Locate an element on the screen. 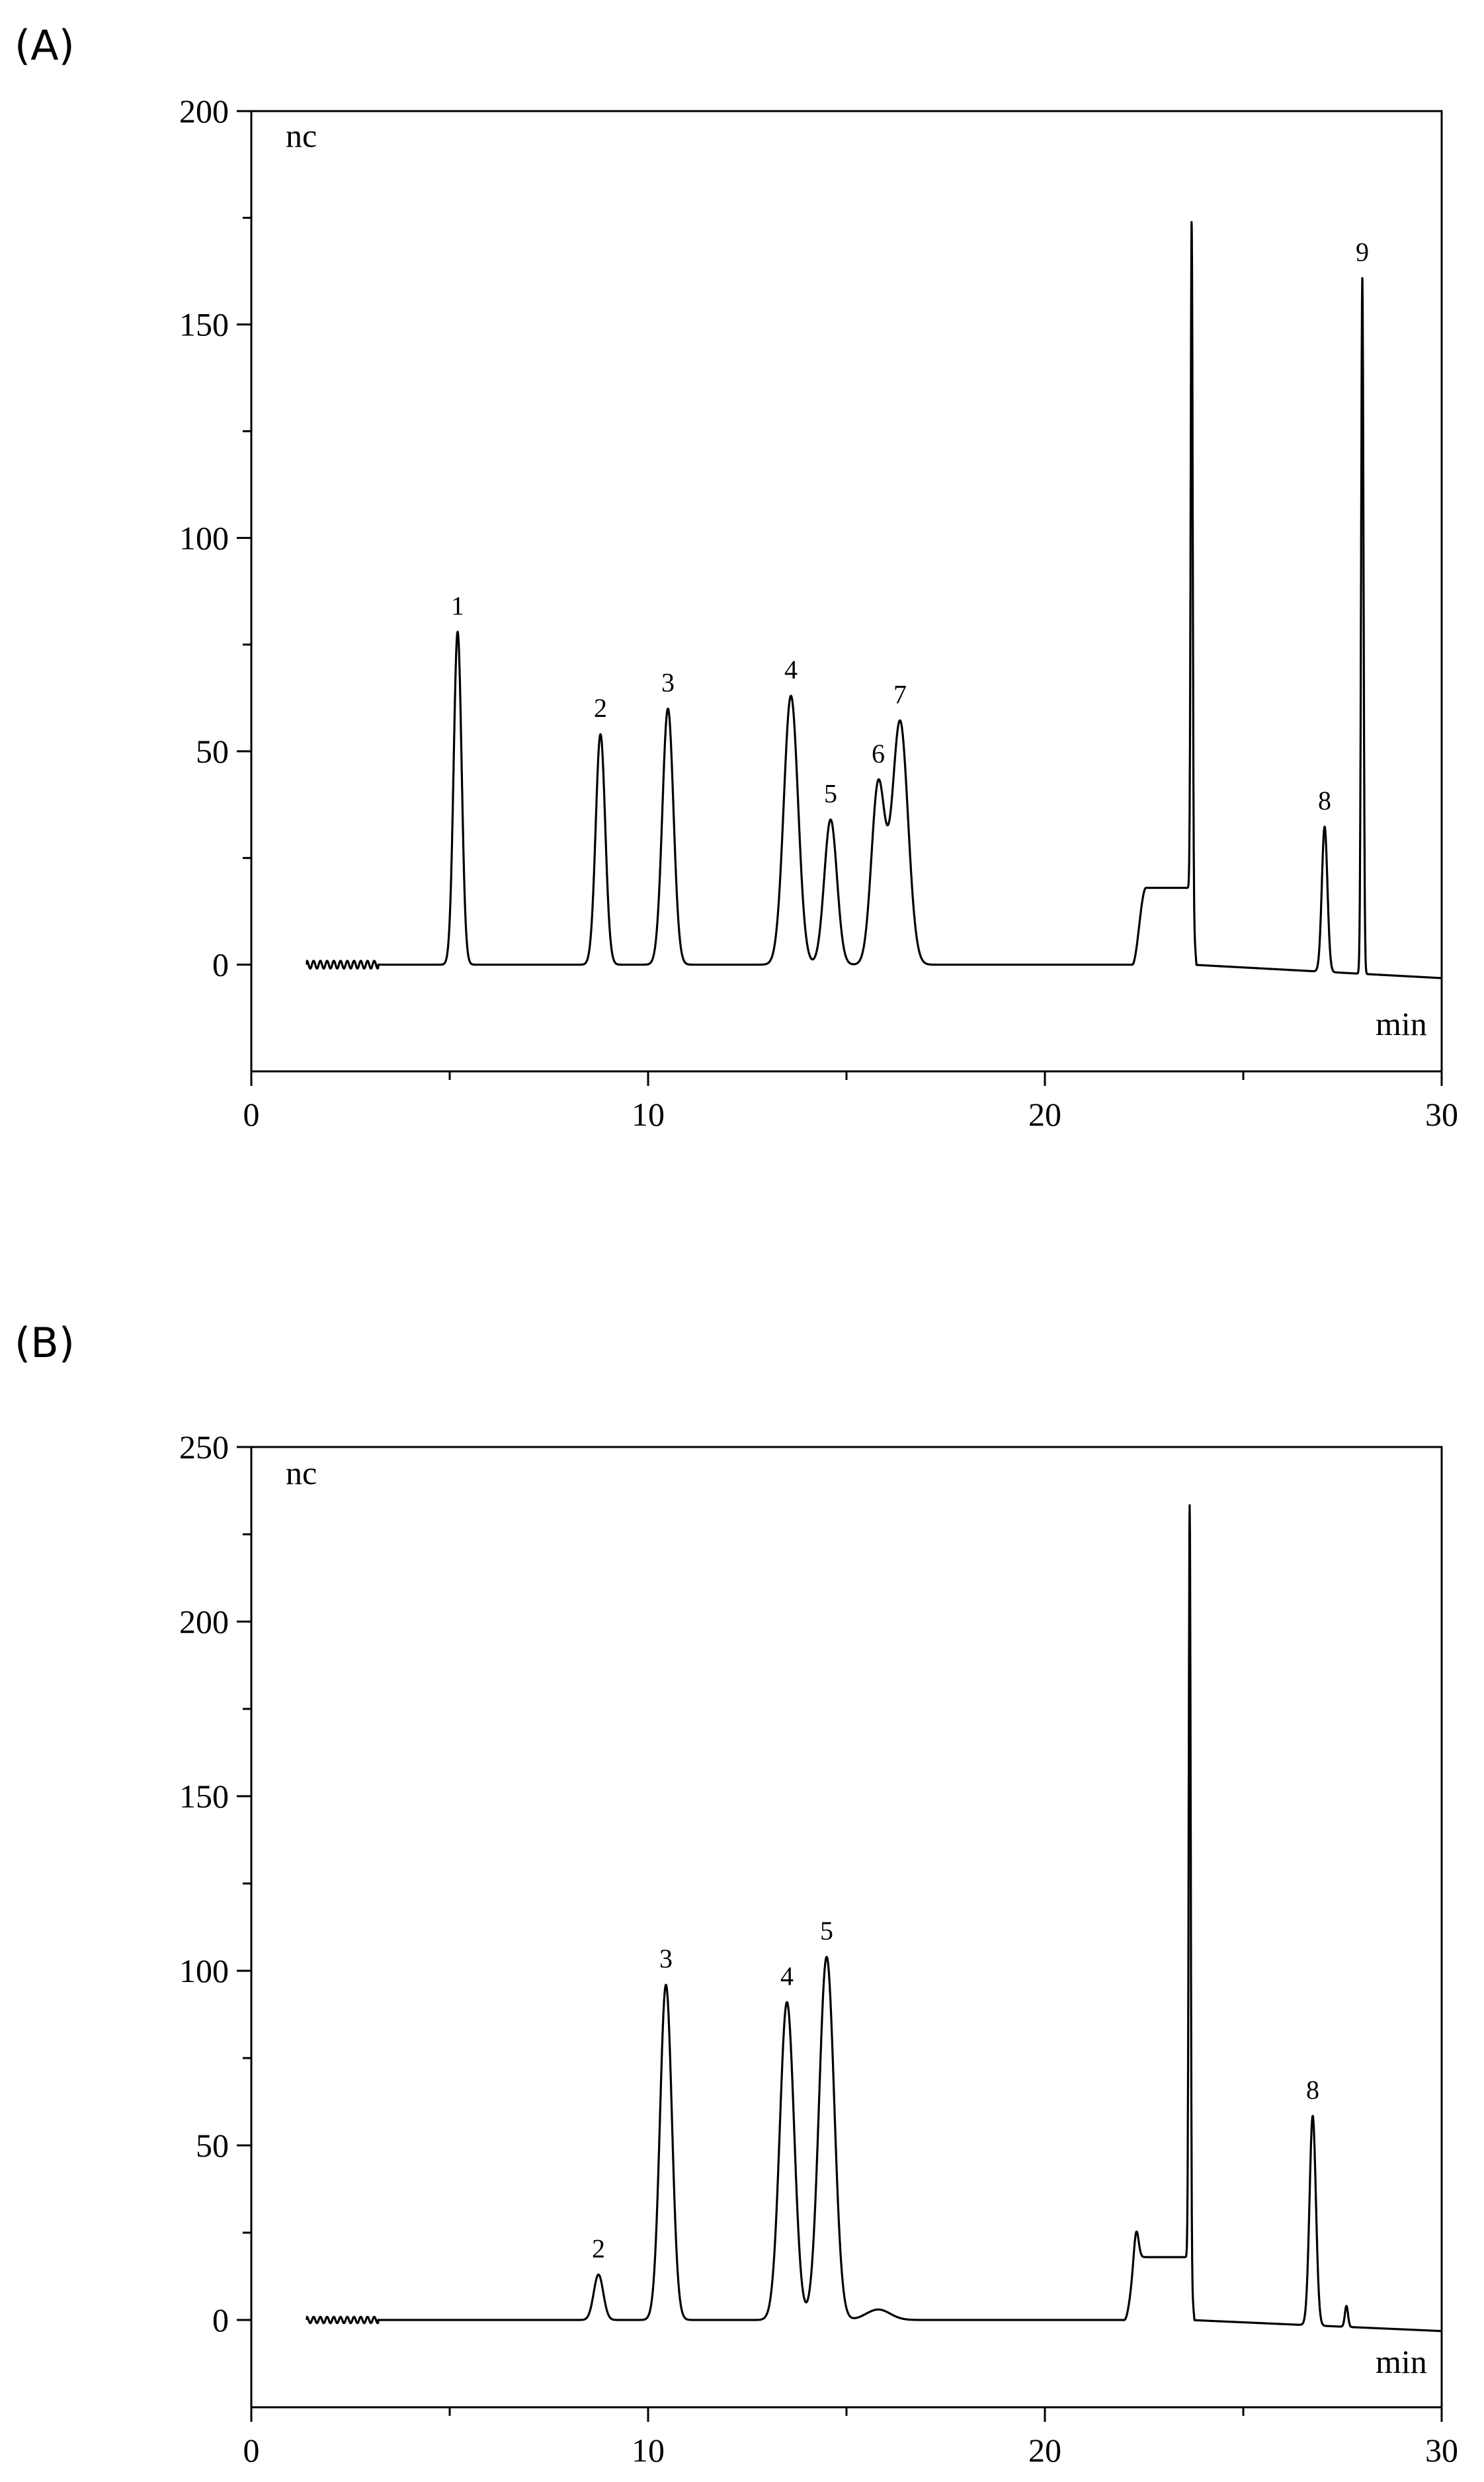 The width and height of the screenshot is (1484, 2482). peak-label: 6 is located at coordinates (879, 754).